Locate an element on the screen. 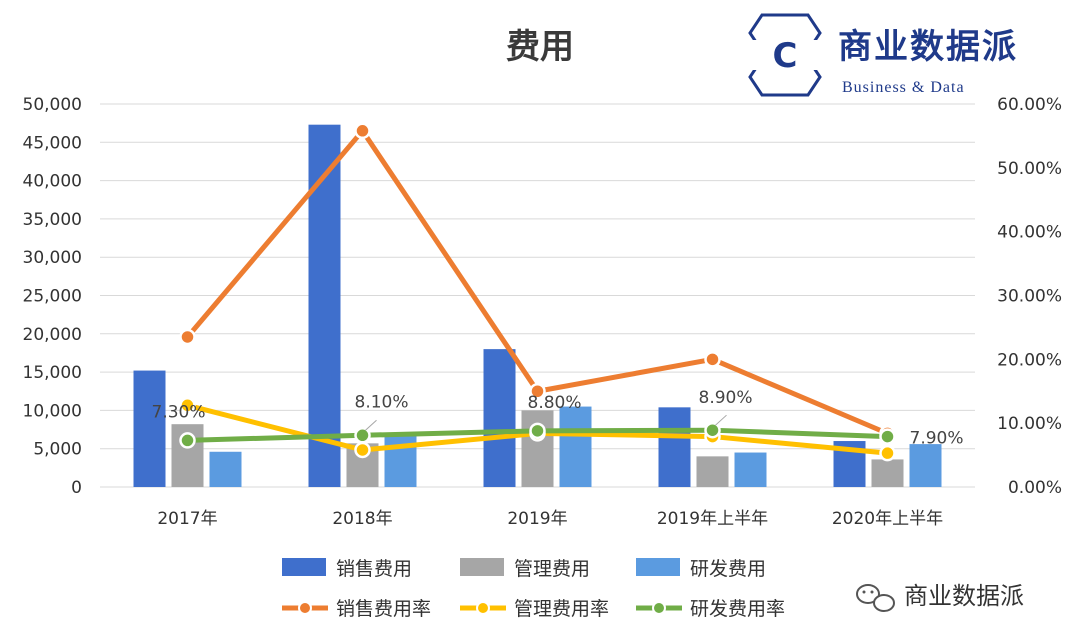  data-label: 8.80% is located at coordinates (555, 403).